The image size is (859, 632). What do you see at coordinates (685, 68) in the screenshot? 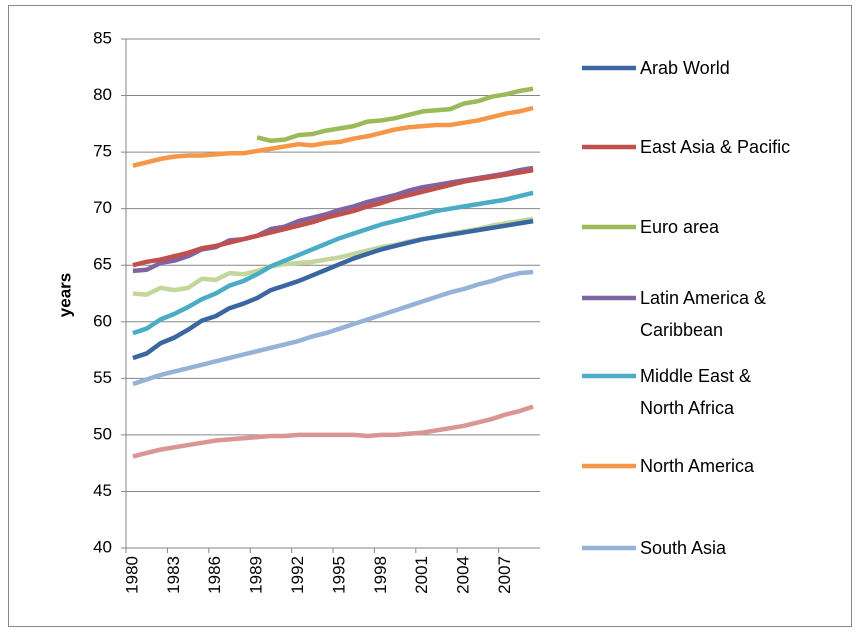
I see `legend-label: Arab World` at bounding box center [685, 68].